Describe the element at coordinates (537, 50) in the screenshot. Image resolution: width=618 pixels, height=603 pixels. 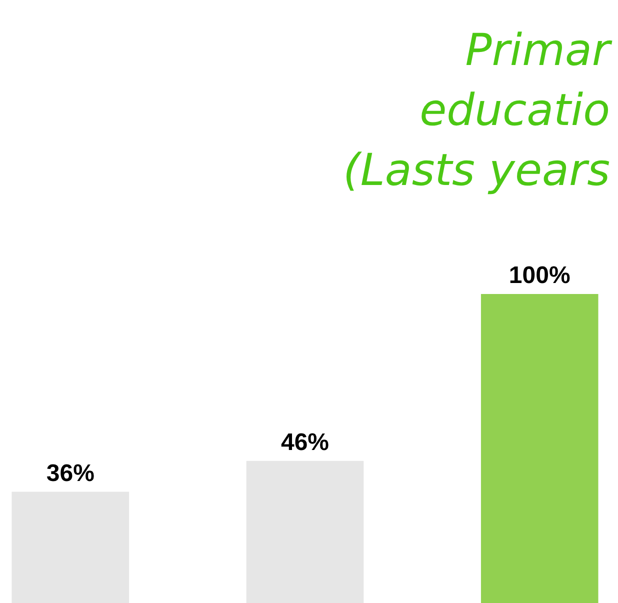
I see `text: Primar` at that location.